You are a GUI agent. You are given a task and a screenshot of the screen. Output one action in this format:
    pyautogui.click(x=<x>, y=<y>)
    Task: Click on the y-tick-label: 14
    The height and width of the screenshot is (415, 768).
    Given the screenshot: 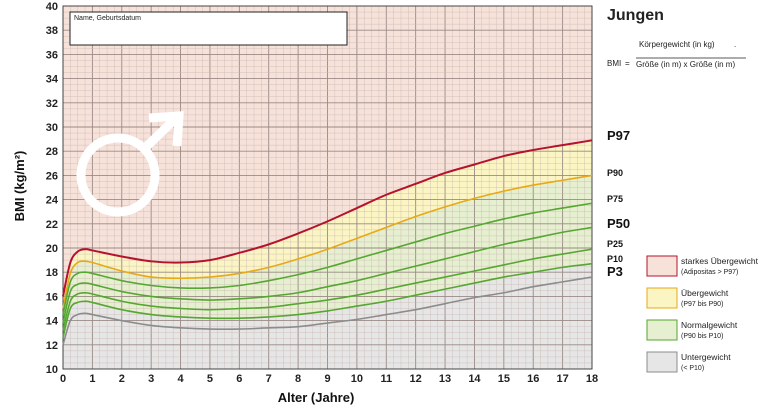 What is the action you would take?
    pyautogui.click(x=52, y=322)
    